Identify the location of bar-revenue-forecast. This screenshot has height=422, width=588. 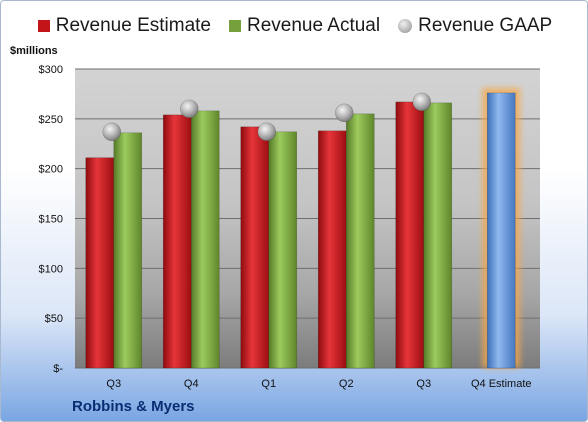
(501, 230).